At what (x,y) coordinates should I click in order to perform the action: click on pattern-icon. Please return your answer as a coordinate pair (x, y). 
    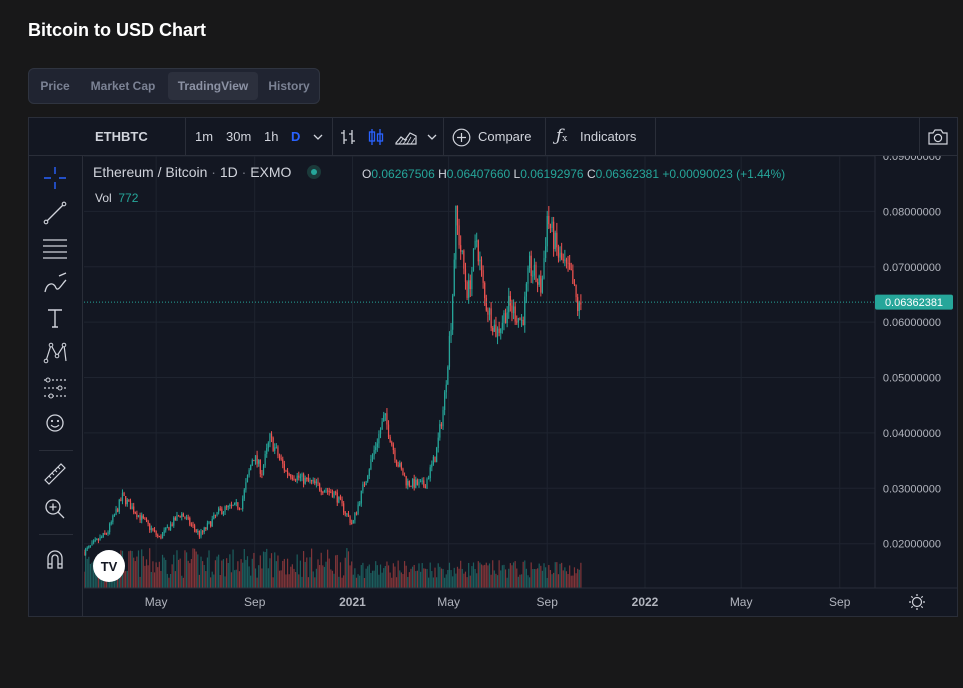
    Looking at the image, I should click on (55, 353).